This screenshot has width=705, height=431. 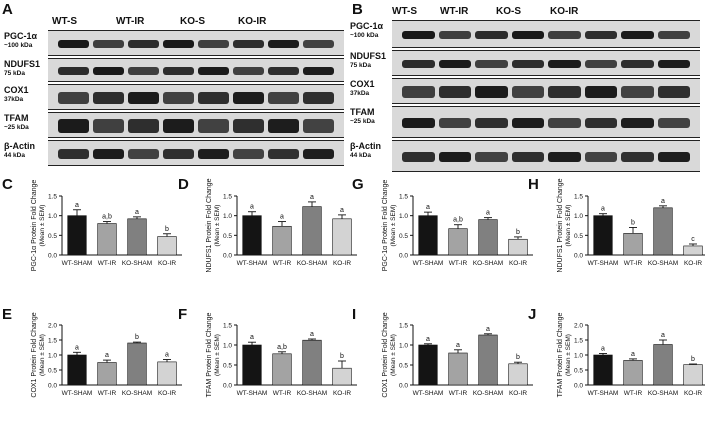 I want to click on panel-letter-b: B, so click(x=357, y=9).